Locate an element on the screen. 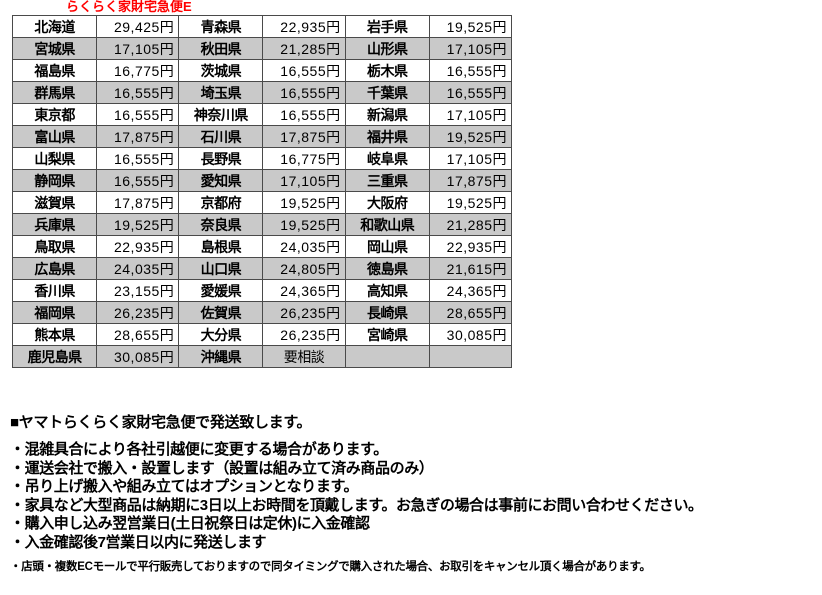 The width and height of the screenshot is (822, 595). table-cell-prefecture: 香川県 is located at coordinates (54, 290).